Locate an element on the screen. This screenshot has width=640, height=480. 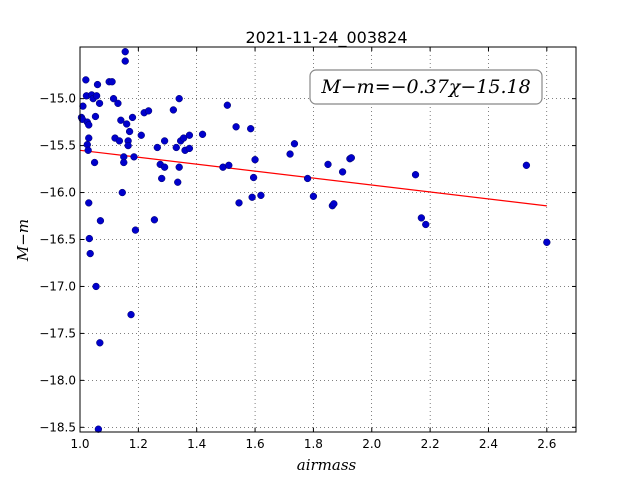
x-tick-label: 2.4 is located at coordinates (488, 444).